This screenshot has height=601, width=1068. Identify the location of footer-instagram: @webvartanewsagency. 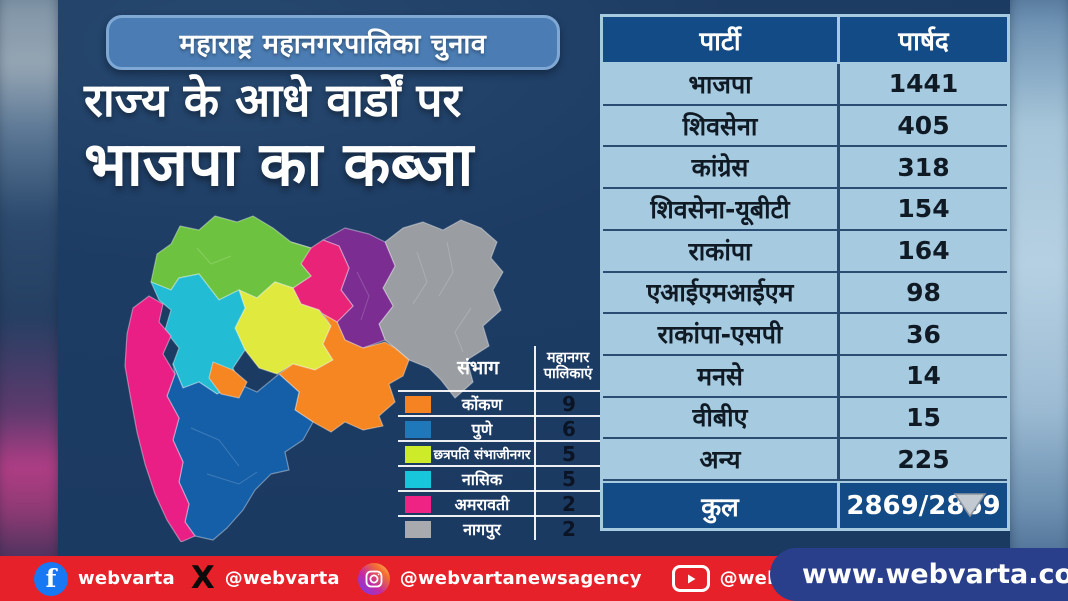
(499, 578).